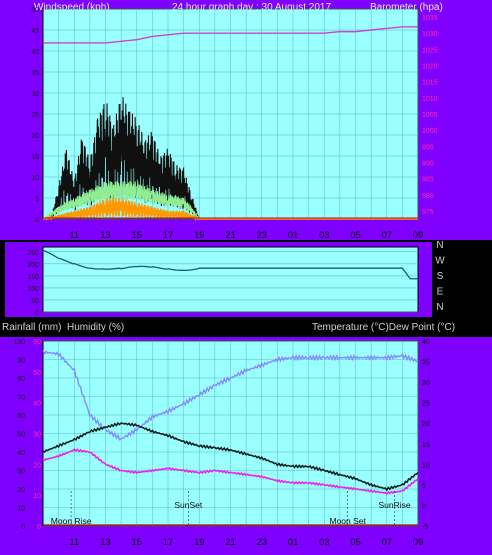 The image size is (492, 555). What do you see at coordinates (293, 542) in the screenshot?
I see `temp-x-tick-label: 01` at bounding box center [293, 542].